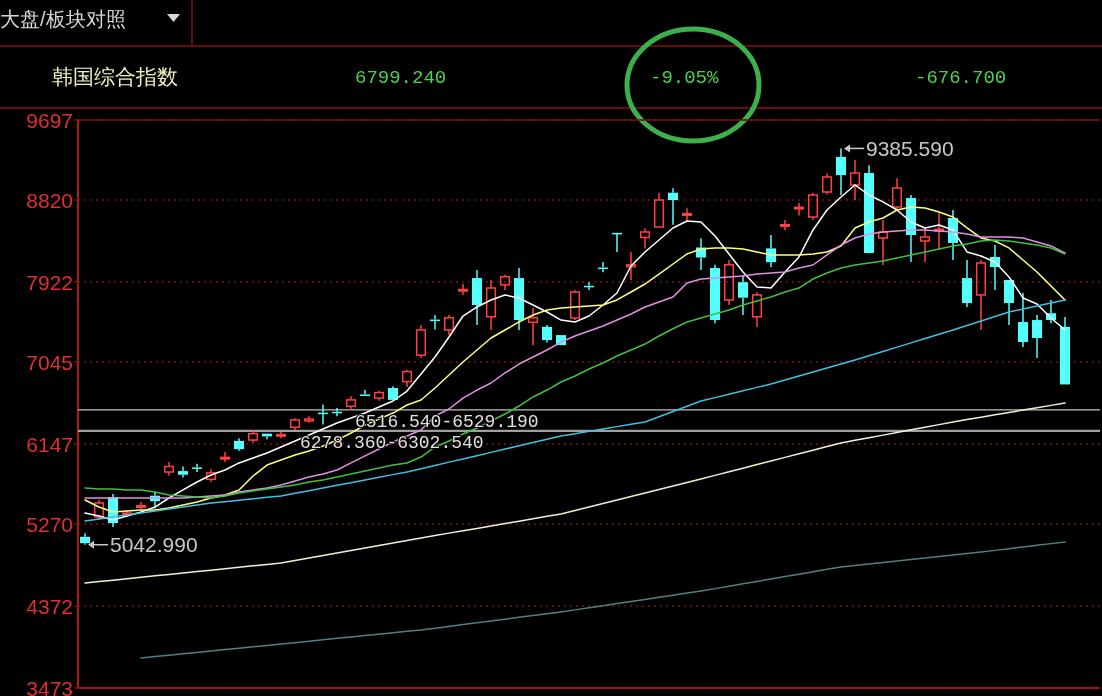 The width and height of the screenshot is (1102, 696). What do you see at coordinates (49, 524) in the screenshot?
I see `y-tick-label: 5270` at bounding box center [49, 524].